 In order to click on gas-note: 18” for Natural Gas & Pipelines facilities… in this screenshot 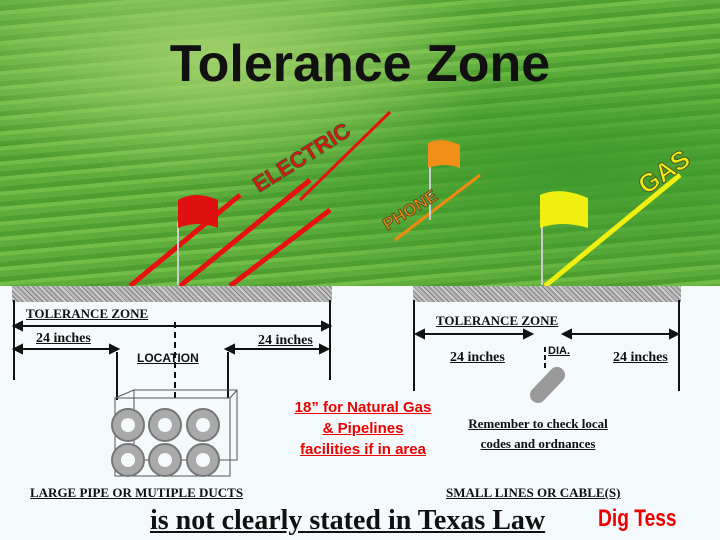, I will do `click(363, 428)`.